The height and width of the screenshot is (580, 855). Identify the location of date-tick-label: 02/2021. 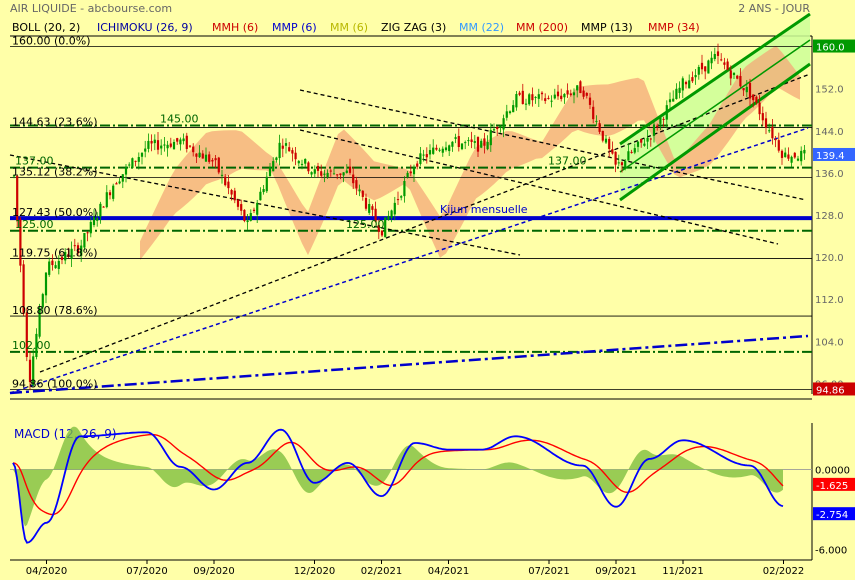
(382, 571).